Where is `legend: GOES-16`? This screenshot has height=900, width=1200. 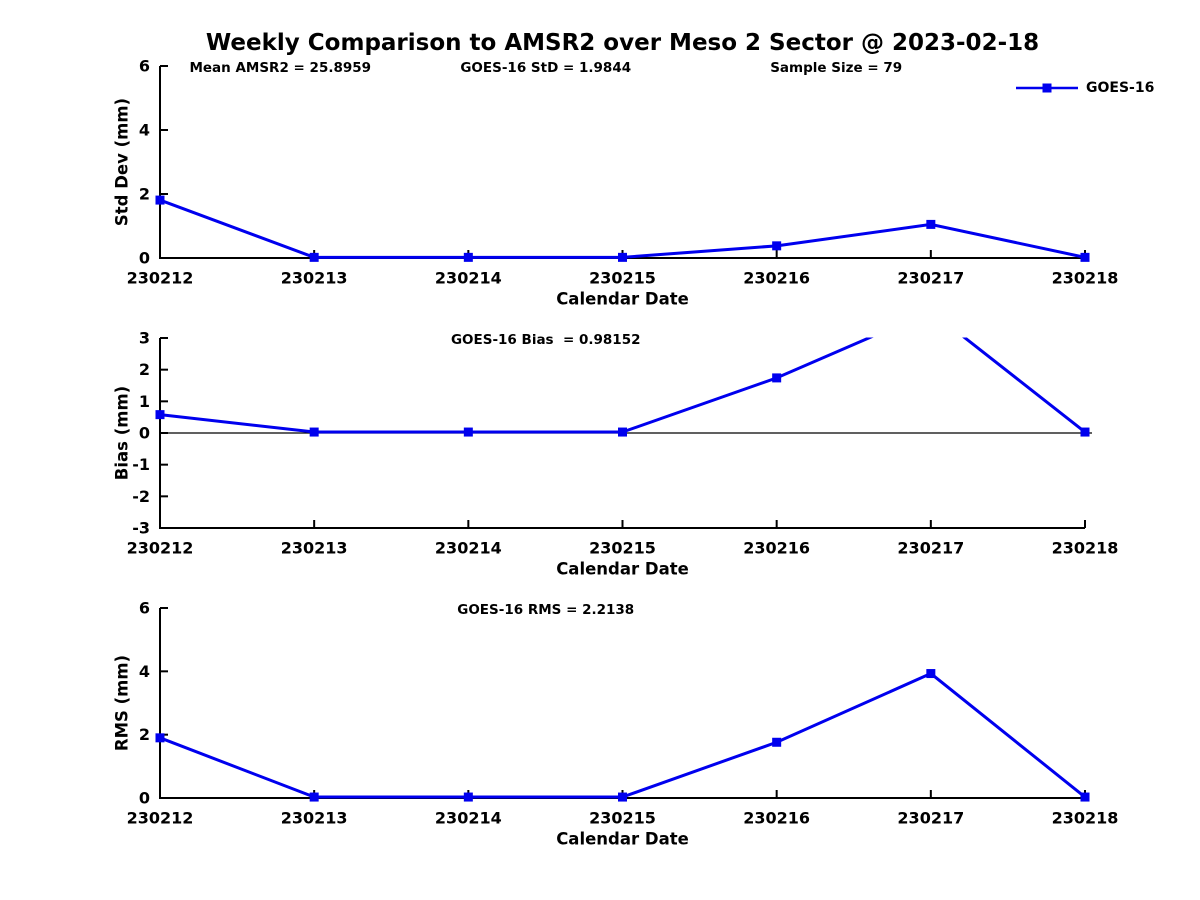
legend: GOES-16 is located at coordinates (1085, 88).